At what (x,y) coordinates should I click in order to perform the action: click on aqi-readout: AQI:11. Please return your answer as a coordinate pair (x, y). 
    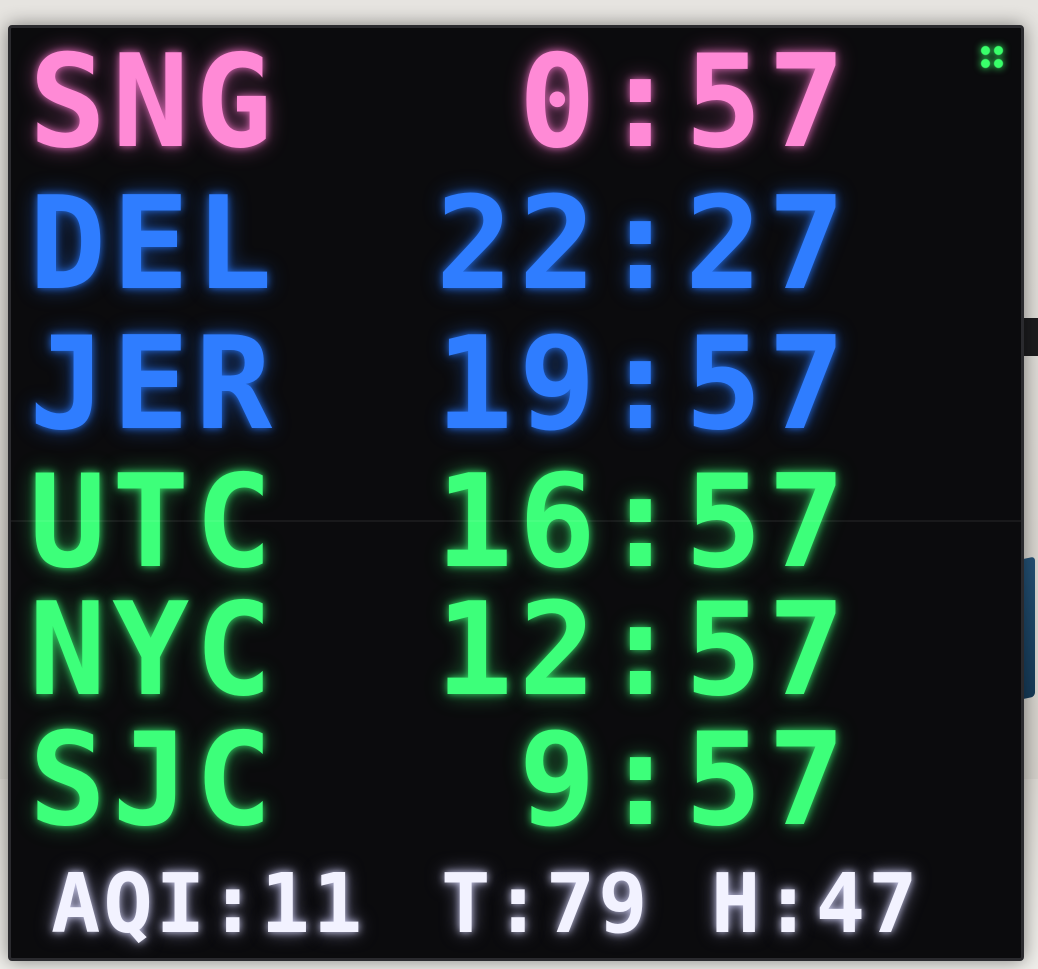
    Looking at the image, I should click on (208, 904).